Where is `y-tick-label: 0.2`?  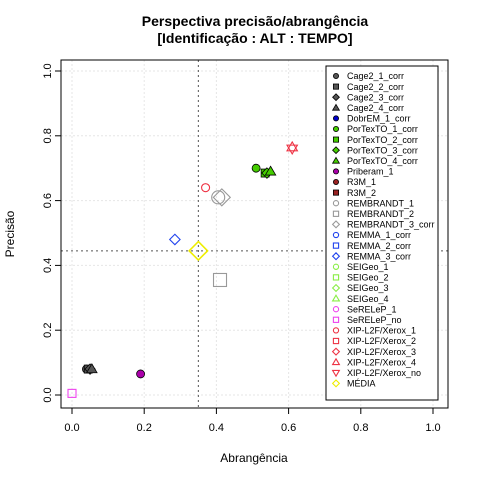
y-tick-label: 0.2 is located at coordinates (48, 330).